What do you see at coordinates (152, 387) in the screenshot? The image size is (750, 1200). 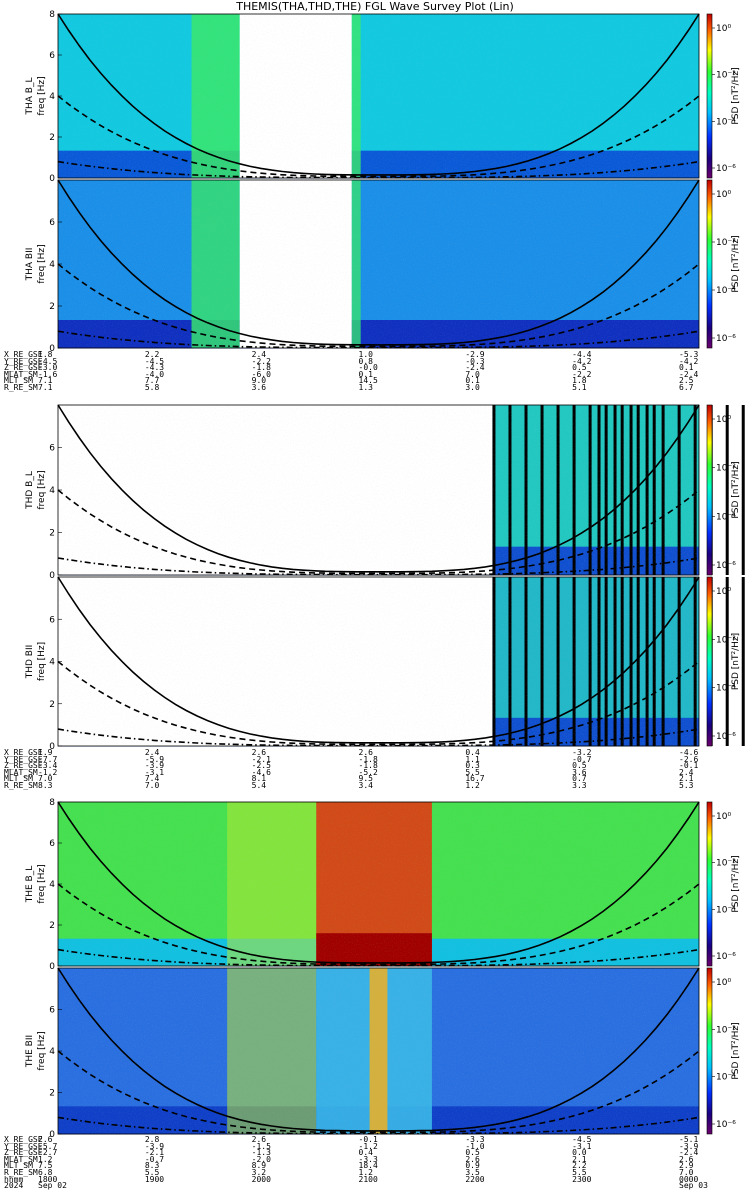 I see `ephemeris-value: 5.8` at bounding box center [152, 387].